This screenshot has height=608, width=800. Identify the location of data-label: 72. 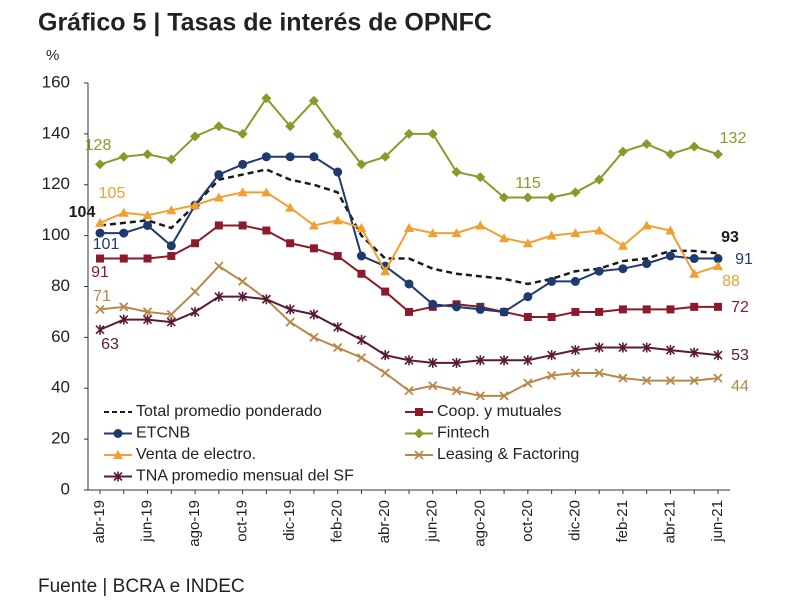
(740, 307).